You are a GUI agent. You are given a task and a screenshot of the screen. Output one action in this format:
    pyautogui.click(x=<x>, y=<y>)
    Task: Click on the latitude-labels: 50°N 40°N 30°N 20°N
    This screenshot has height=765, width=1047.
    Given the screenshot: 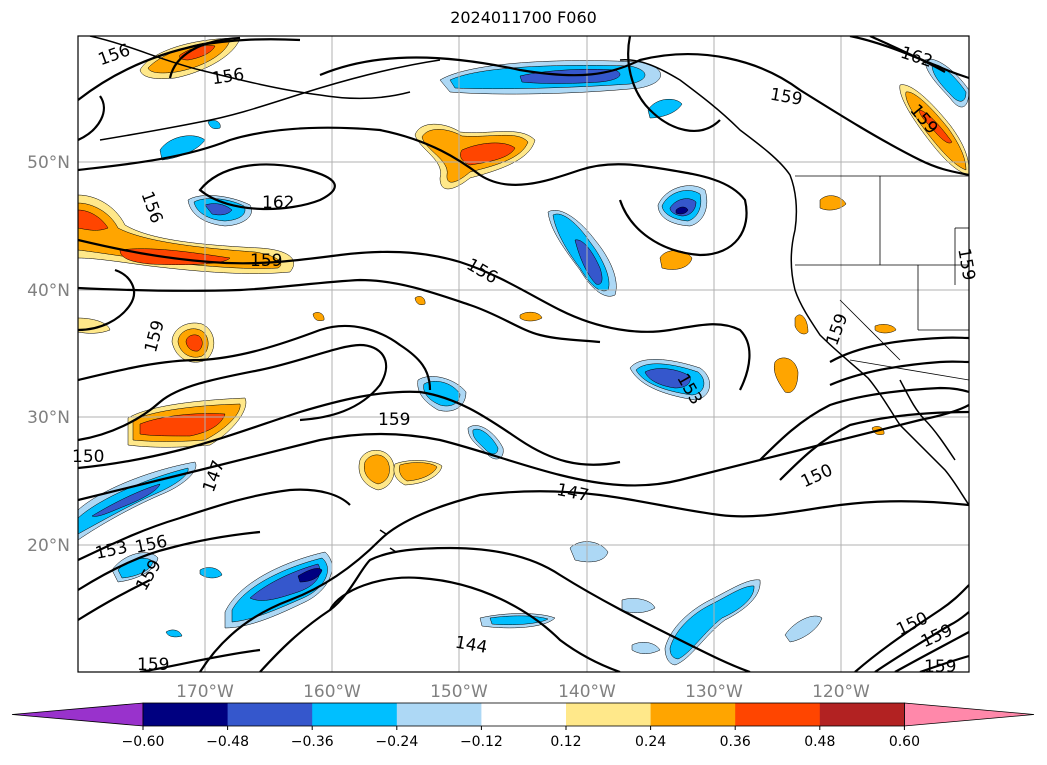 What is the action you would take?
    pyautogui.click(x=48, y=354)
    